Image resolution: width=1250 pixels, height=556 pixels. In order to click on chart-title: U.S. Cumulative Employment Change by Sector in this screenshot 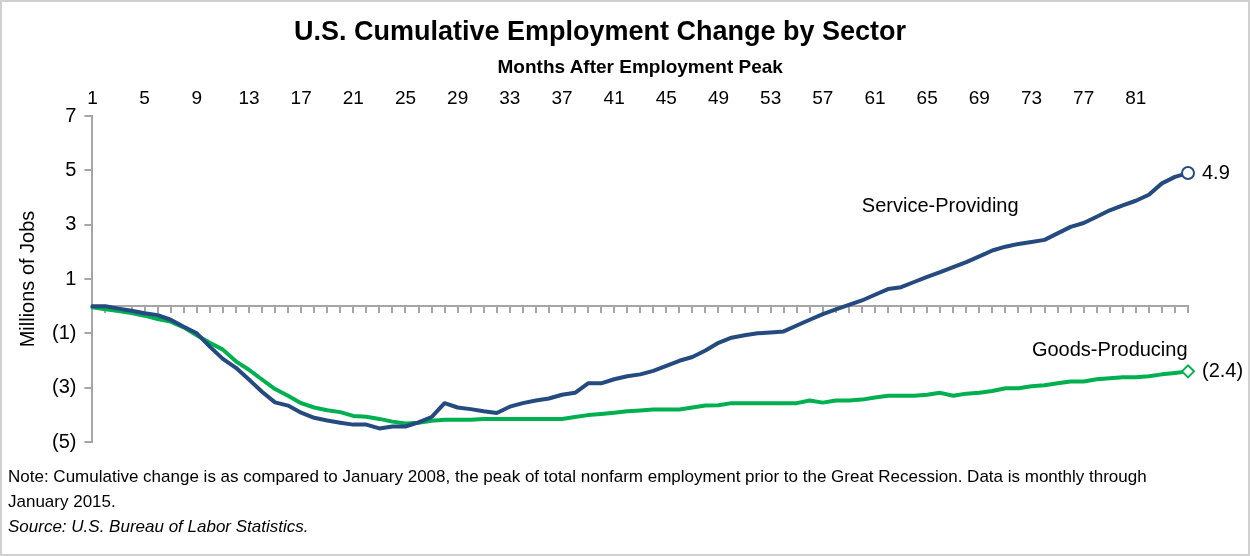, I will do `click(600, 30)`.